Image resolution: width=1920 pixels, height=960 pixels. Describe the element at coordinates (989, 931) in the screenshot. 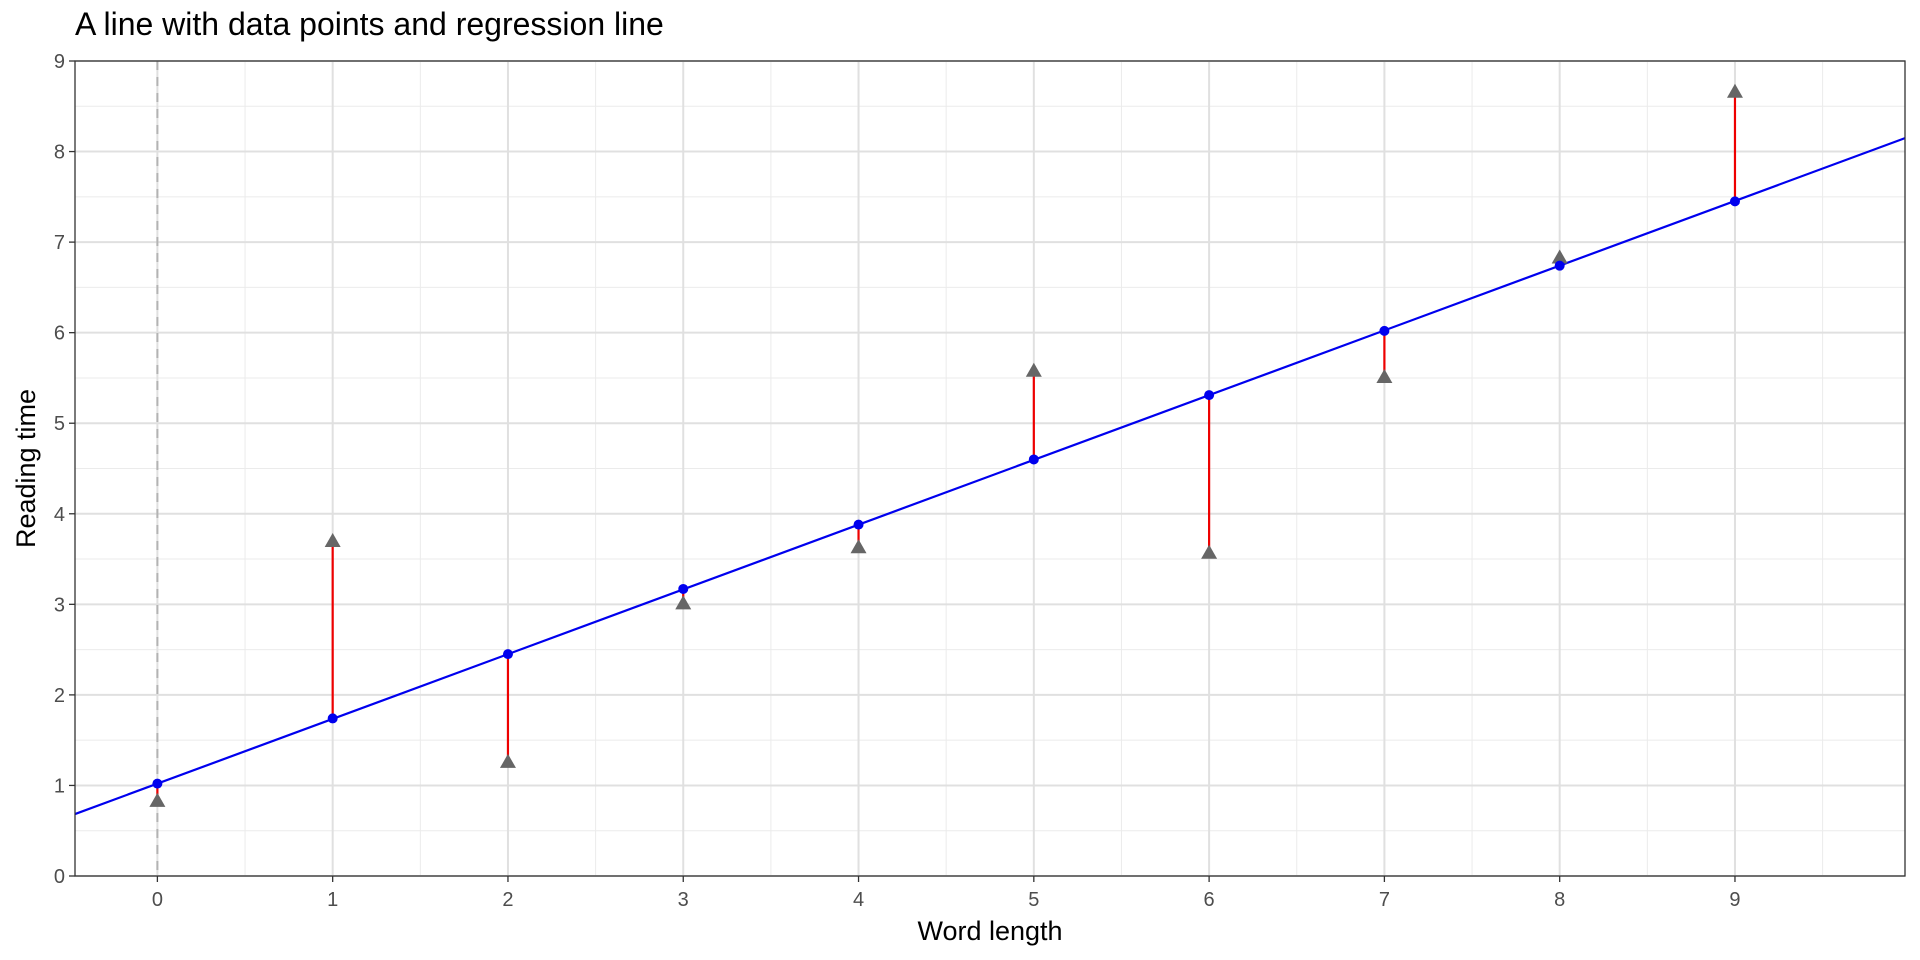

I see `x-axis-title: Word length` at that location.